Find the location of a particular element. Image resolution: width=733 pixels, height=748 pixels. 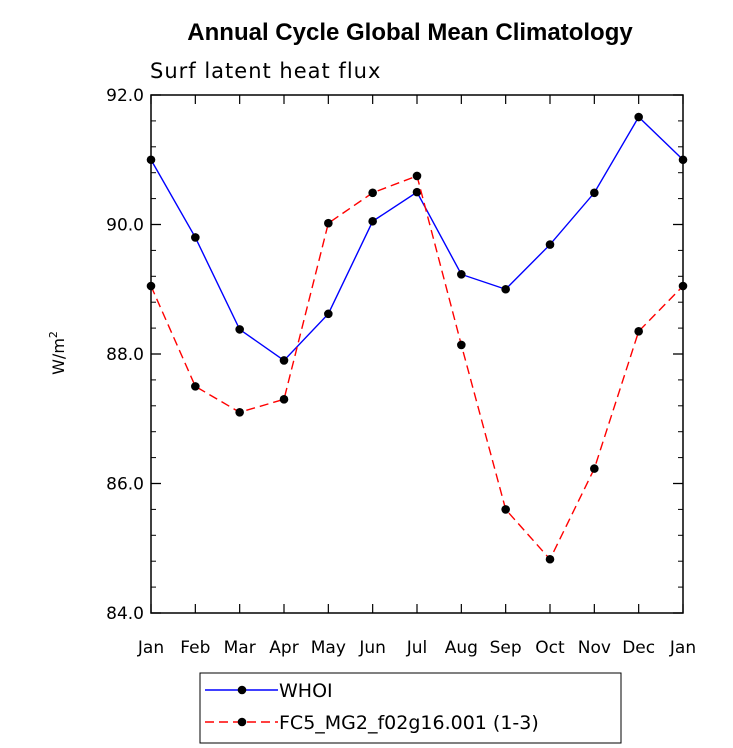

x-tick-label: Dec is located at coordinates (638, 648).